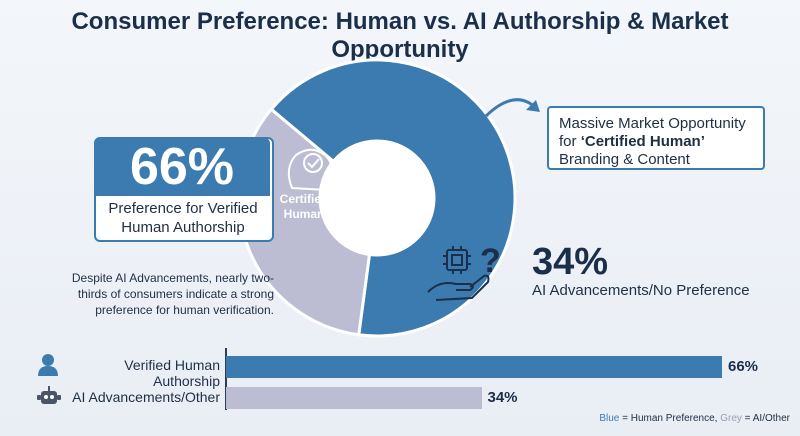 This screenshot has height=436, width=800. I want to click on human-label: Preference for Verified Human Authorship, so click(183, 218).